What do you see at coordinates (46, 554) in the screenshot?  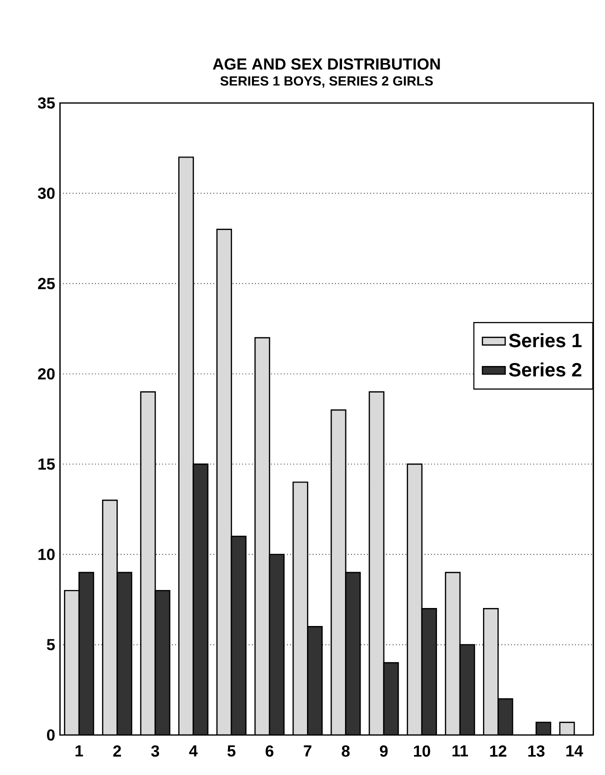 I see `y-tick-label: 10` at bounding box center [46, 554].